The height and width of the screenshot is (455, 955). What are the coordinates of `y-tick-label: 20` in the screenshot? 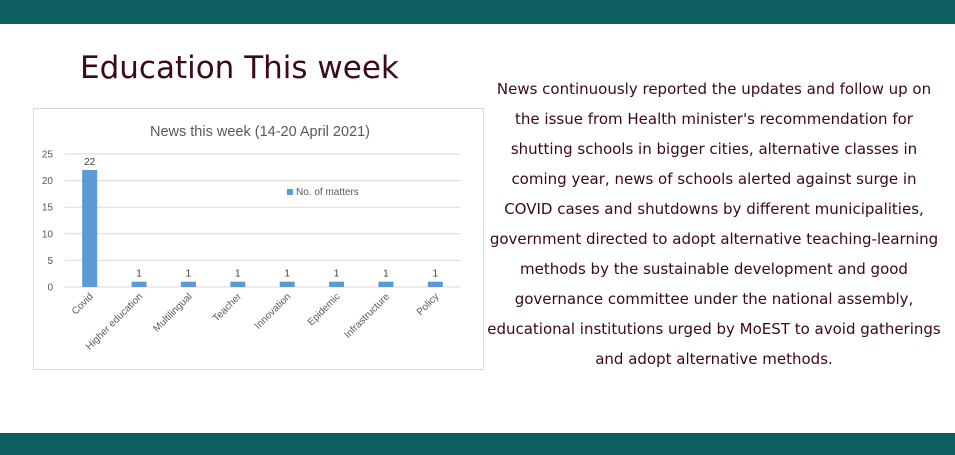 It's located at (48, 181).